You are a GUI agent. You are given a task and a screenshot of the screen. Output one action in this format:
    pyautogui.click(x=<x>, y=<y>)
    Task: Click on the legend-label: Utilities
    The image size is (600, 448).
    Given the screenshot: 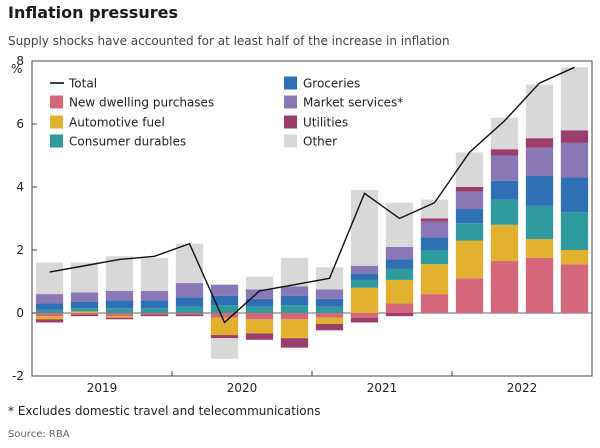 What is the action you would take?
    pyautogui.click(x=325, y=123)
    